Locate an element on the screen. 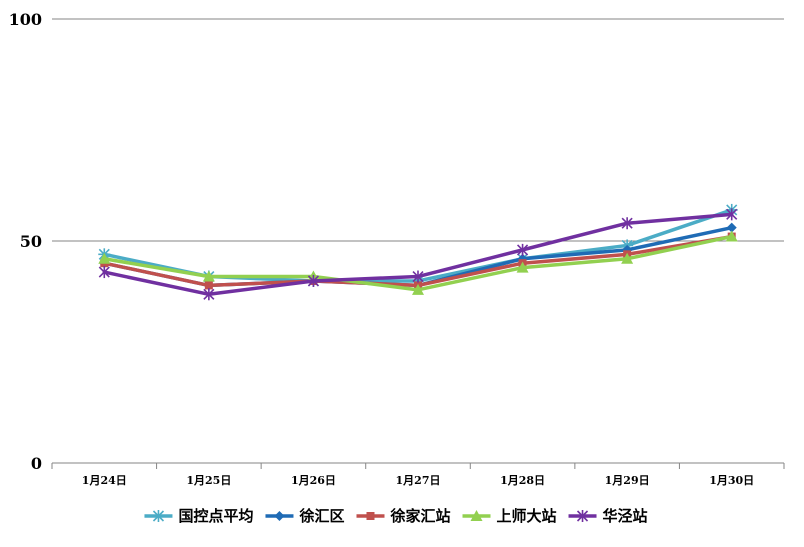  x-tick-label: 1月27日 is located at coordinates (418, 480).